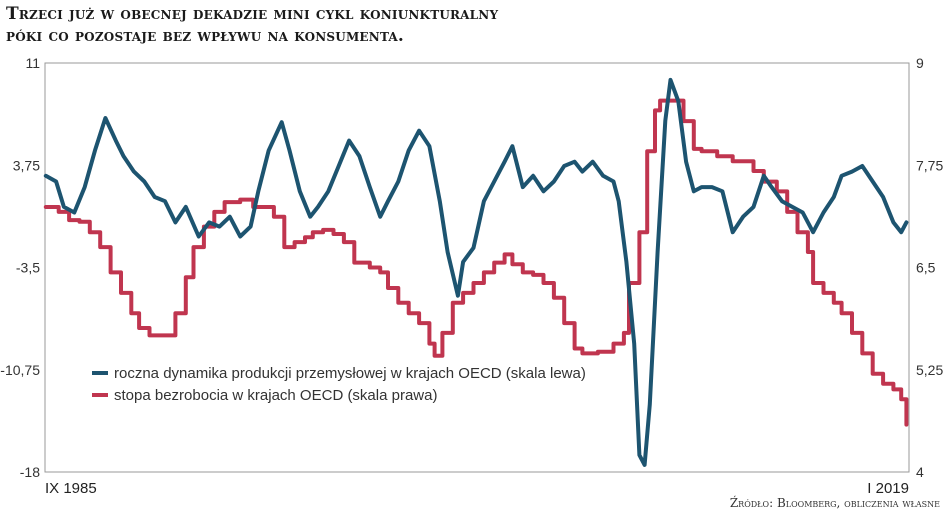 Image resolution: width=948 pixels, height=520 pixels. I want to click on x-tick-label-start: IX 1985, so click(71, 488).